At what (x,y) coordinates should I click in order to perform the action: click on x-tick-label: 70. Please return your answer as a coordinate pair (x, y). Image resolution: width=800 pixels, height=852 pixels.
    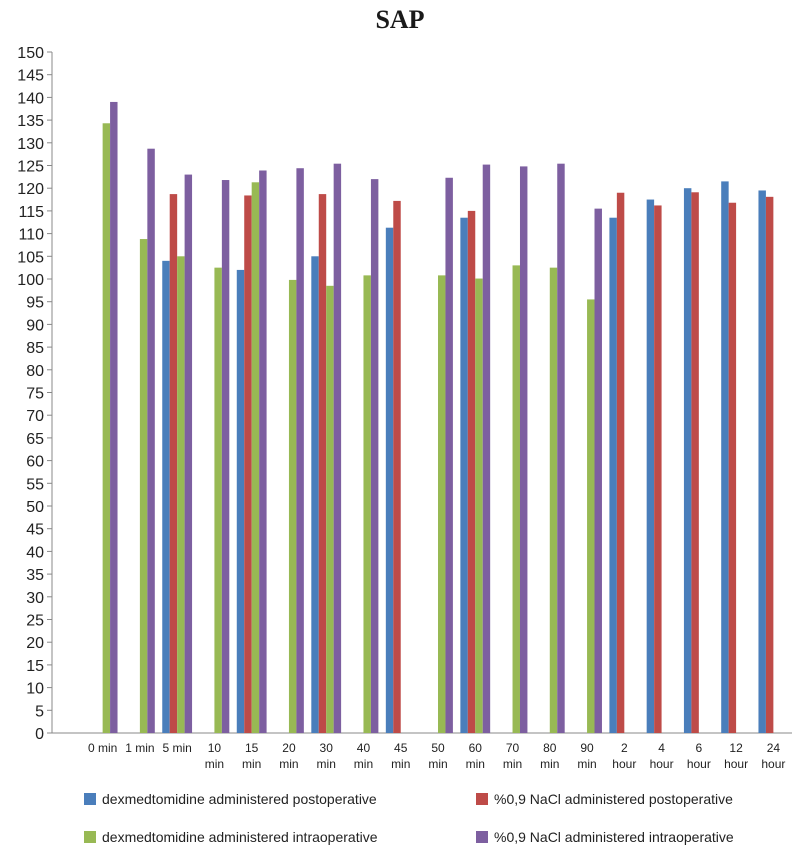
    Looking at the image, I should click on (513, 748).